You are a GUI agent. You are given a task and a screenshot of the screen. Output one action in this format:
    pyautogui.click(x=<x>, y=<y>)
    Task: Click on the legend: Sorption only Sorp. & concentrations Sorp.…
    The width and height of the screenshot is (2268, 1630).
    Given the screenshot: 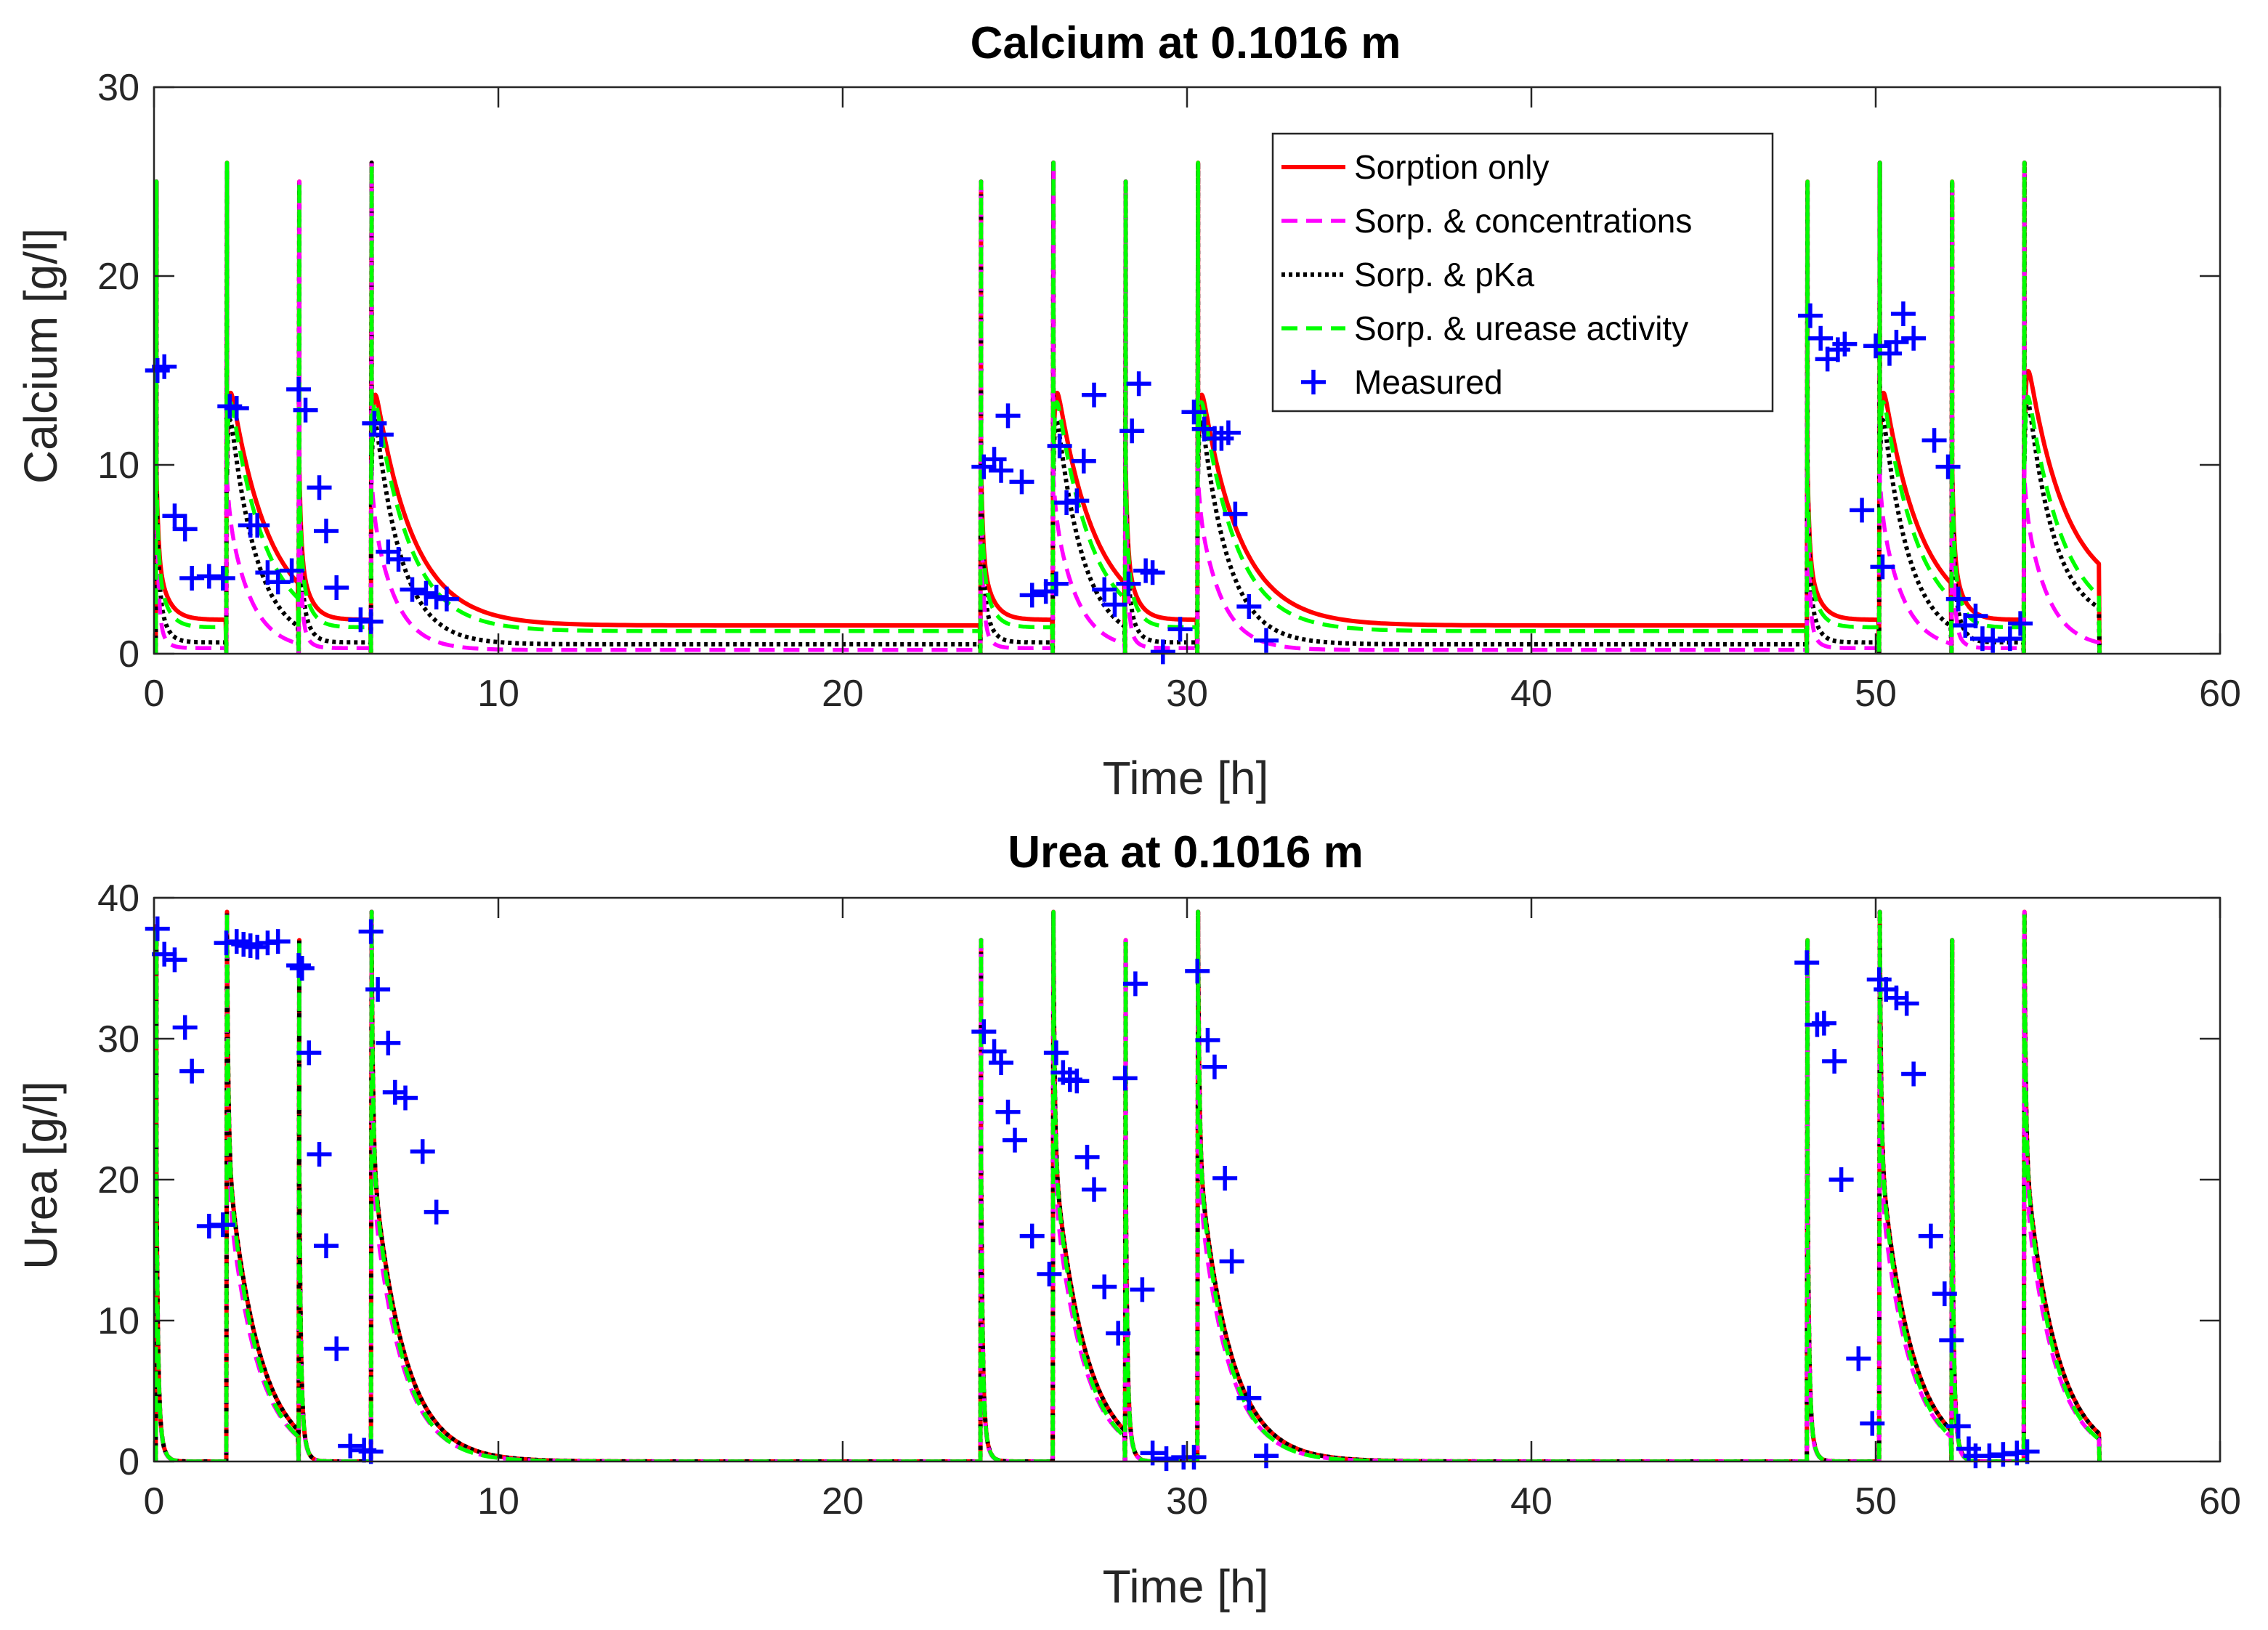 What is the action you would take?
    pyautogui.click(x=1522, y=272)
    